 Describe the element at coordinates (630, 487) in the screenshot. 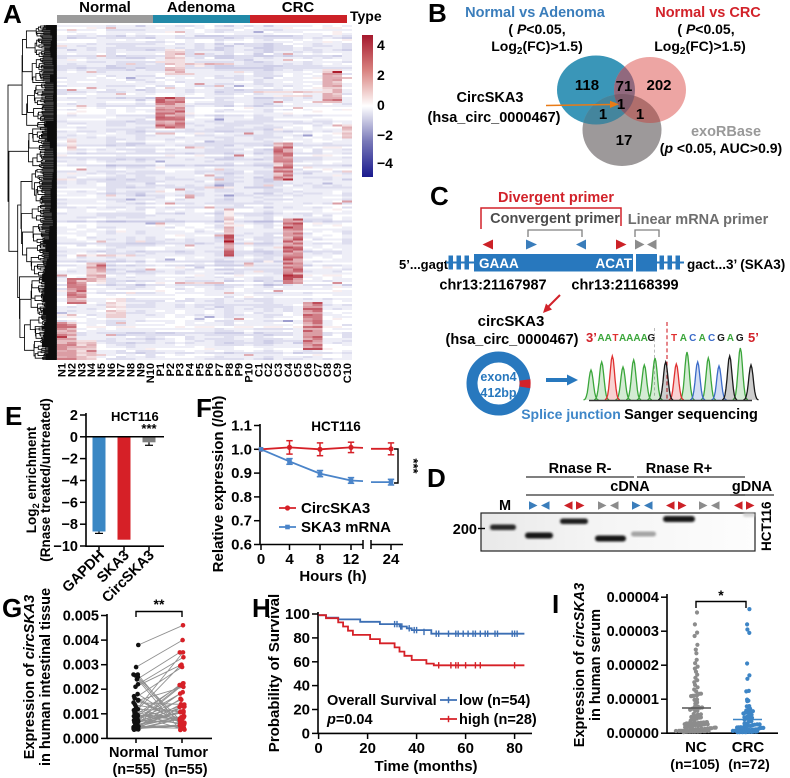

I see `svg-text: cDNA` at that location.